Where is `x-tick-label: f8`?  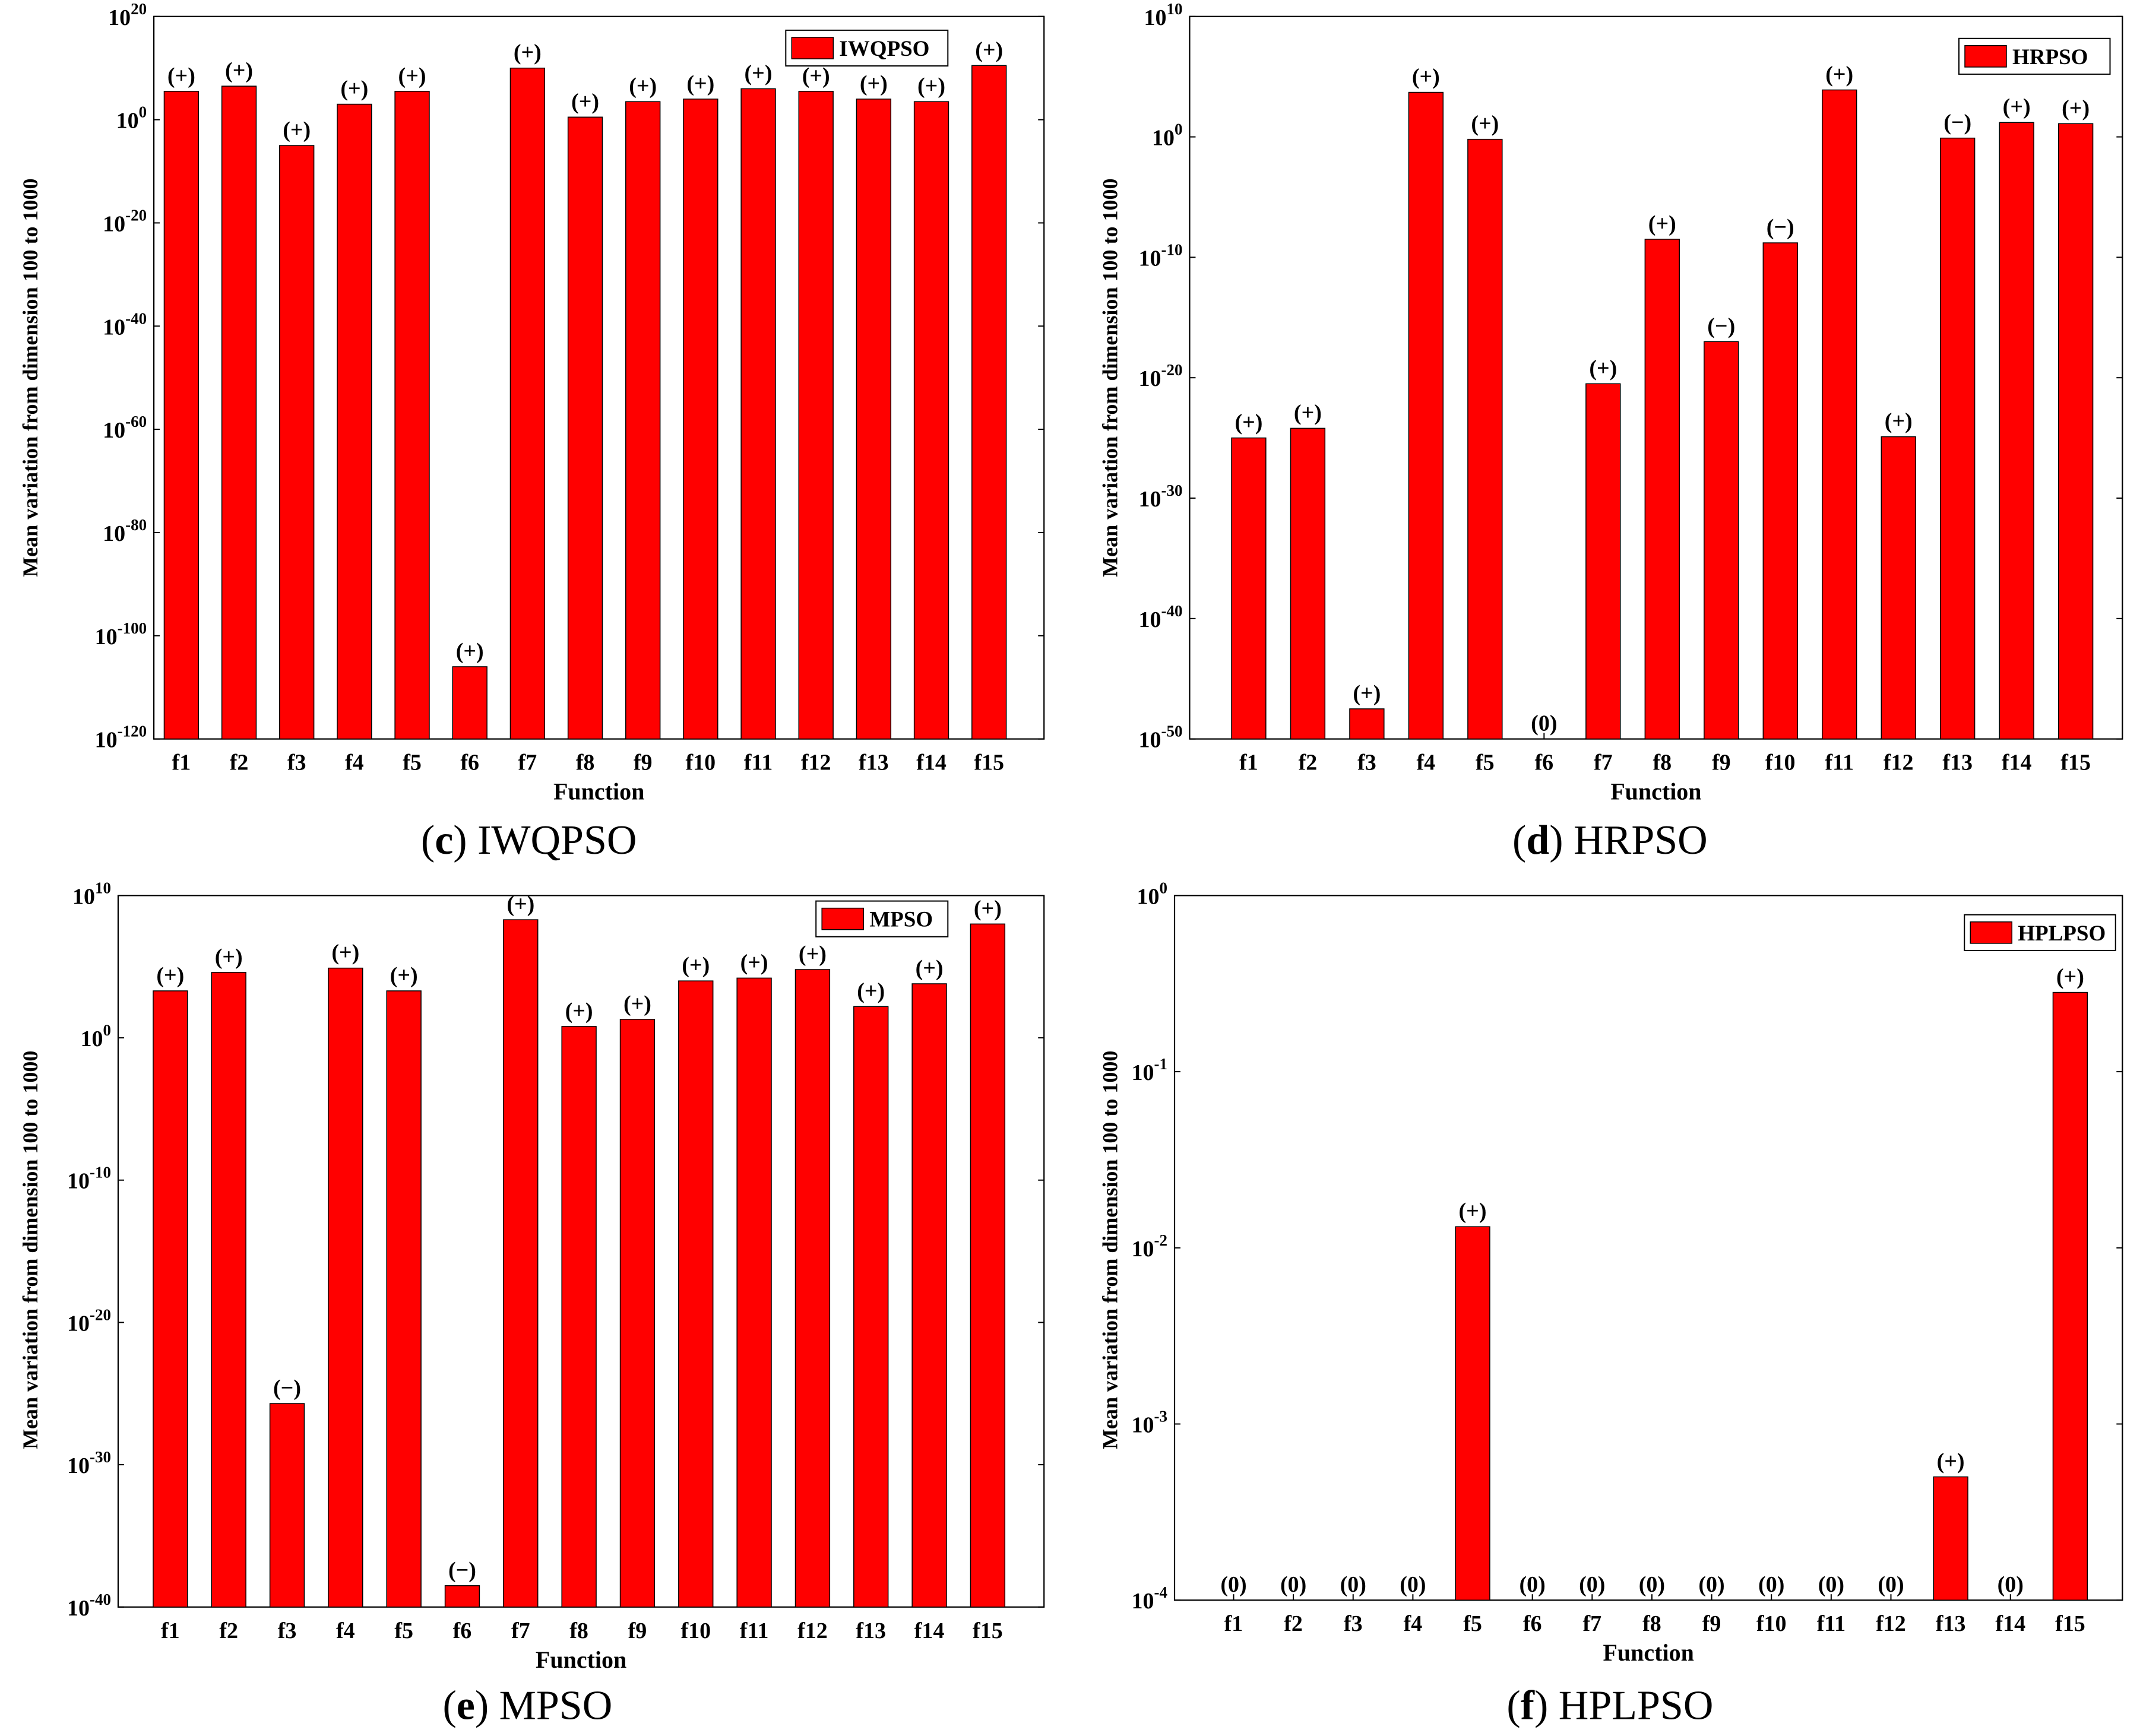 x-tick-label: f8 is located at coordinates (578, 1630).